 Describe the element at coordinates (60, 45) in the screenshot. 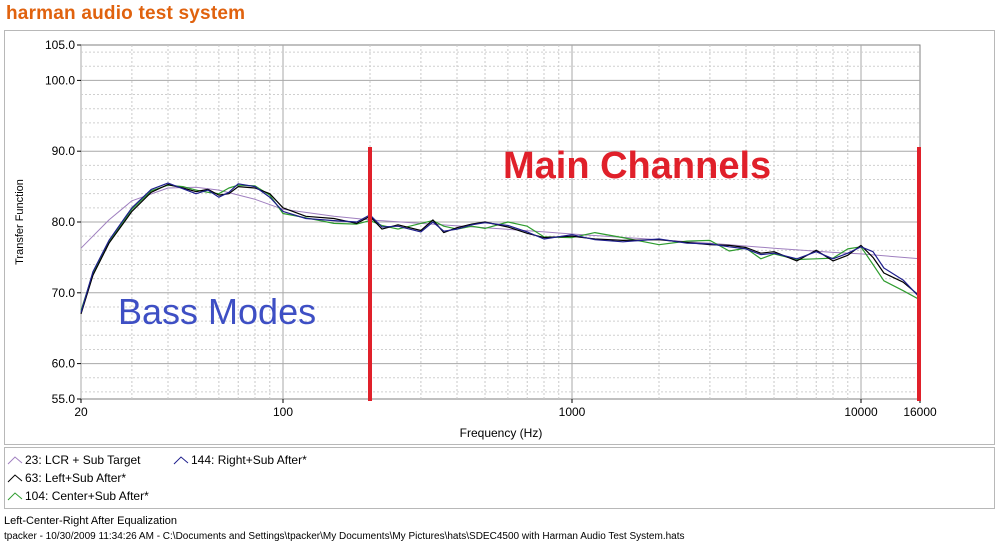

I see `y-tick-label: 105.0` at that location.